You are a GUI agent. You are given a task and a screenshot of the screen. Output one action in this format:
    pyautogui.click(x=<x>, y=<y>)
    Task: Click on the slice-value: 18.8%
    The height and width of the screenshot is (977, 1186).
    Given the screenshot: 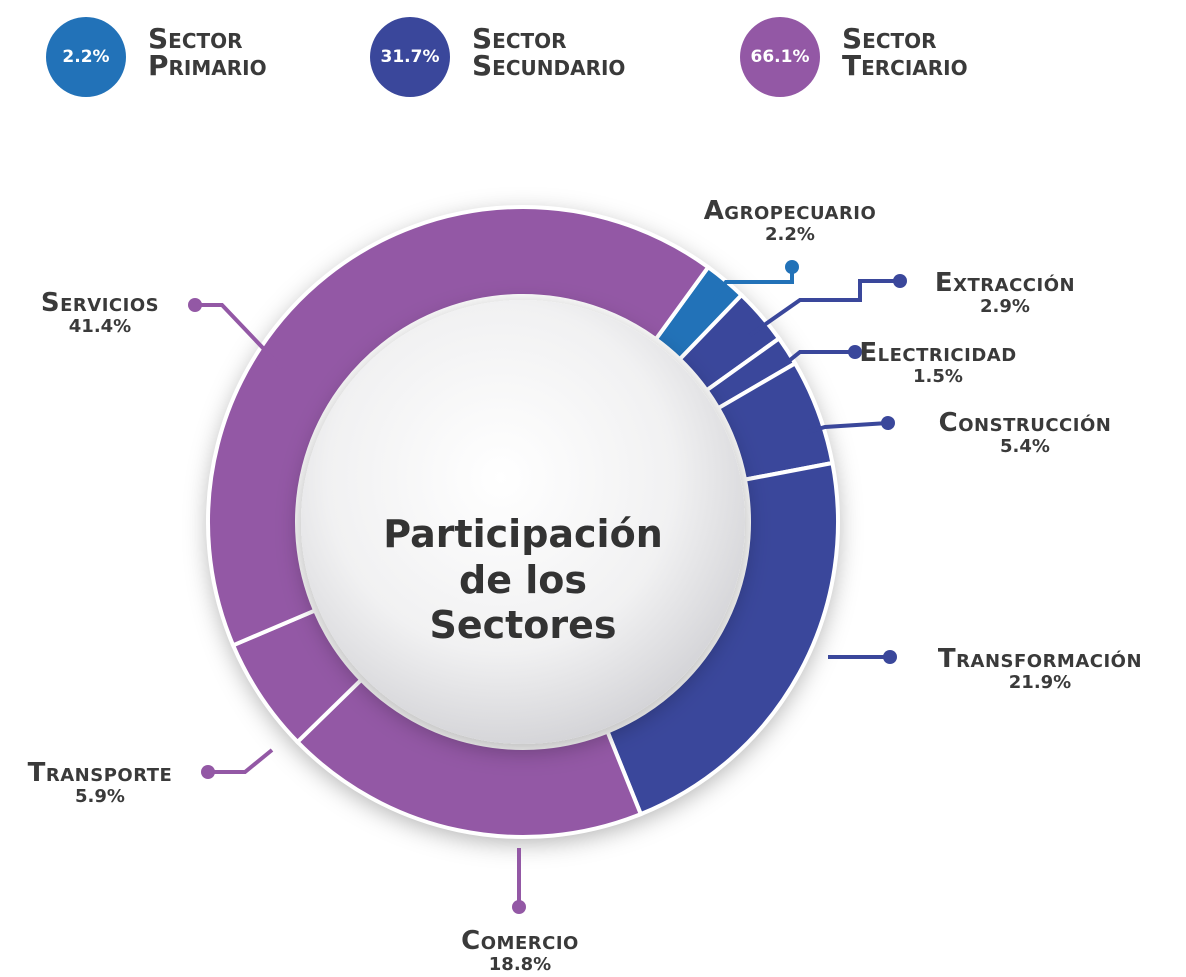 What is the action you would take?
    pyautogui.click(x=520, y=964)
    